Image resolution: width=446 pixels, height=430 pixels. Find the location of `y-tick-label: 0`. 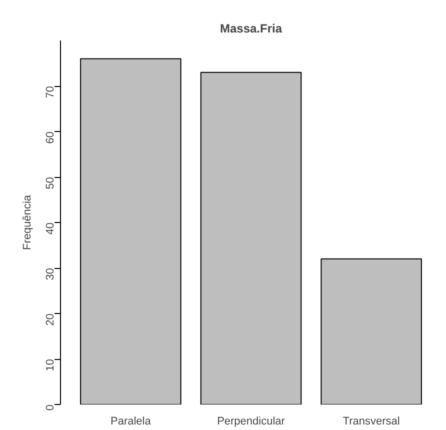

y-tick-label: 0 is located at coordinates (50, 407).